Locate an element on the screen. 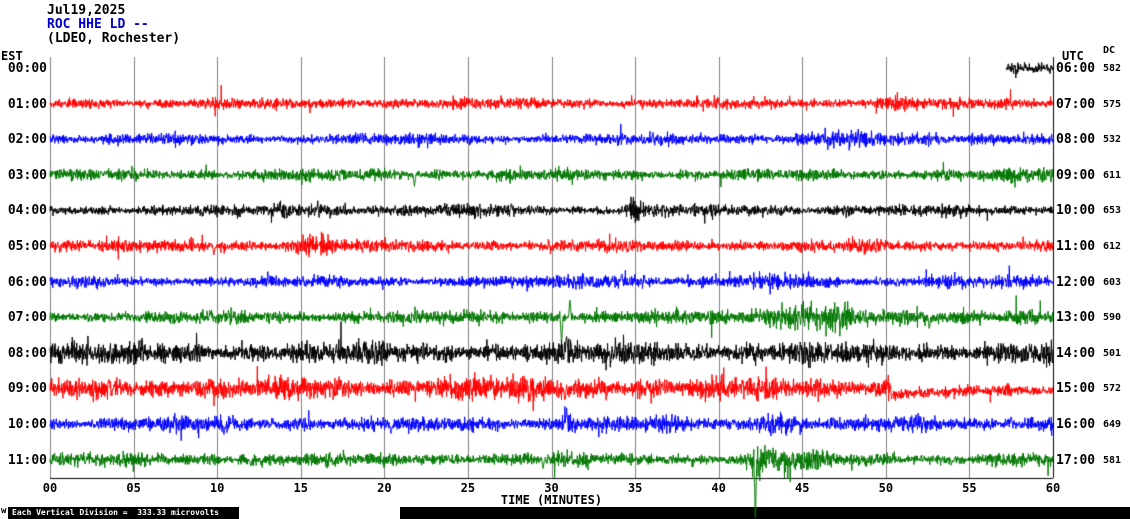 Image resolution: width=1130 pixels, height=519 pixels. utc-label: 08:00 is located at coordinates (1076, 140).